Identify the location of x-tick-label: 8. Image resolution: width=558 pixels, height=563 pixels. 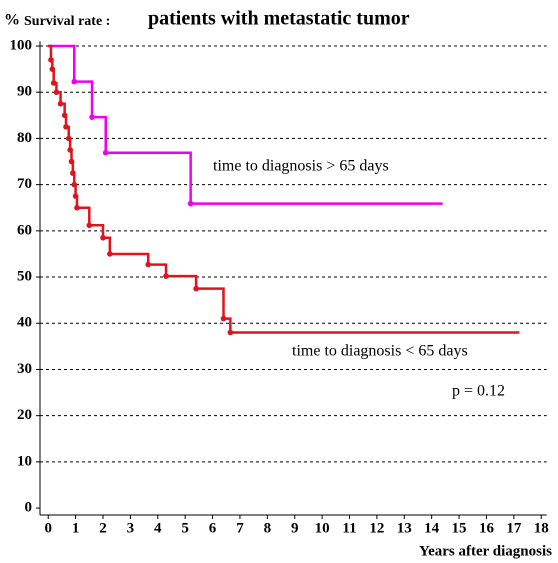
(268, 528).